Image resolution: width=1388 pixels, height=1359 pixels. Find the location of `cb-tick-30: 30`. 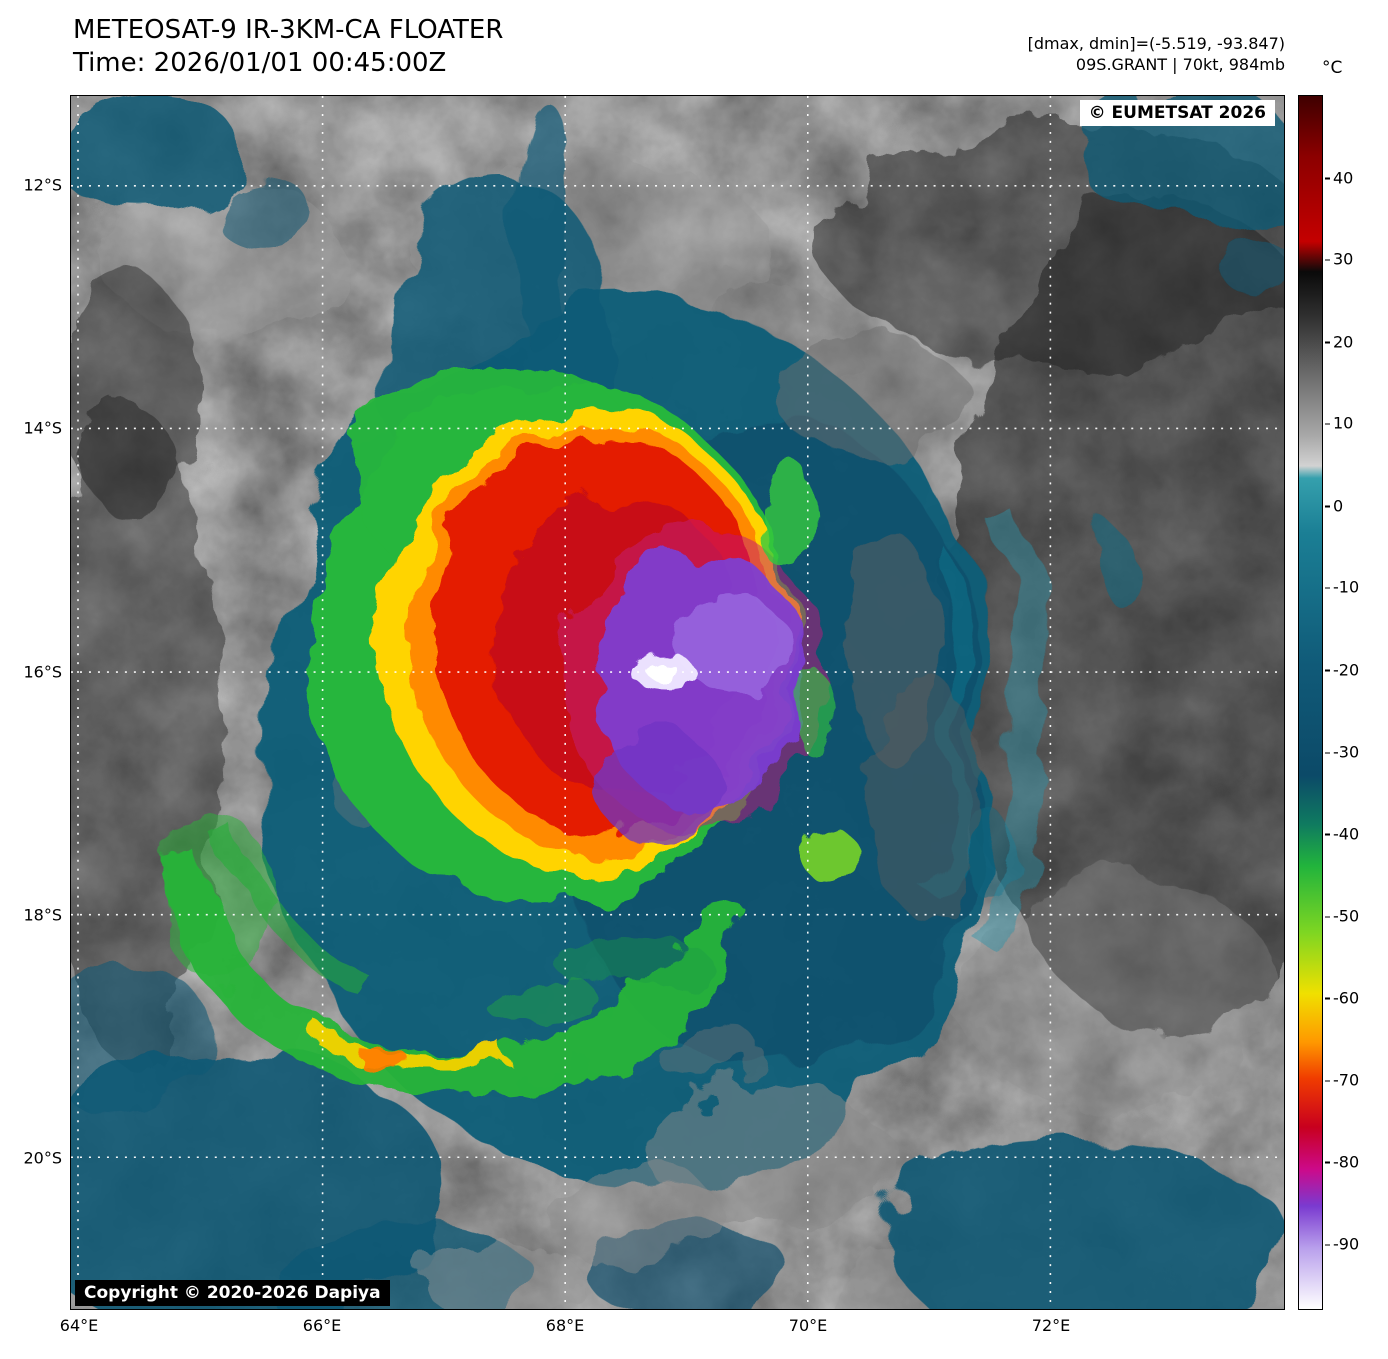

cb-tick-30: 30 is located at coordinates (1339, 259).